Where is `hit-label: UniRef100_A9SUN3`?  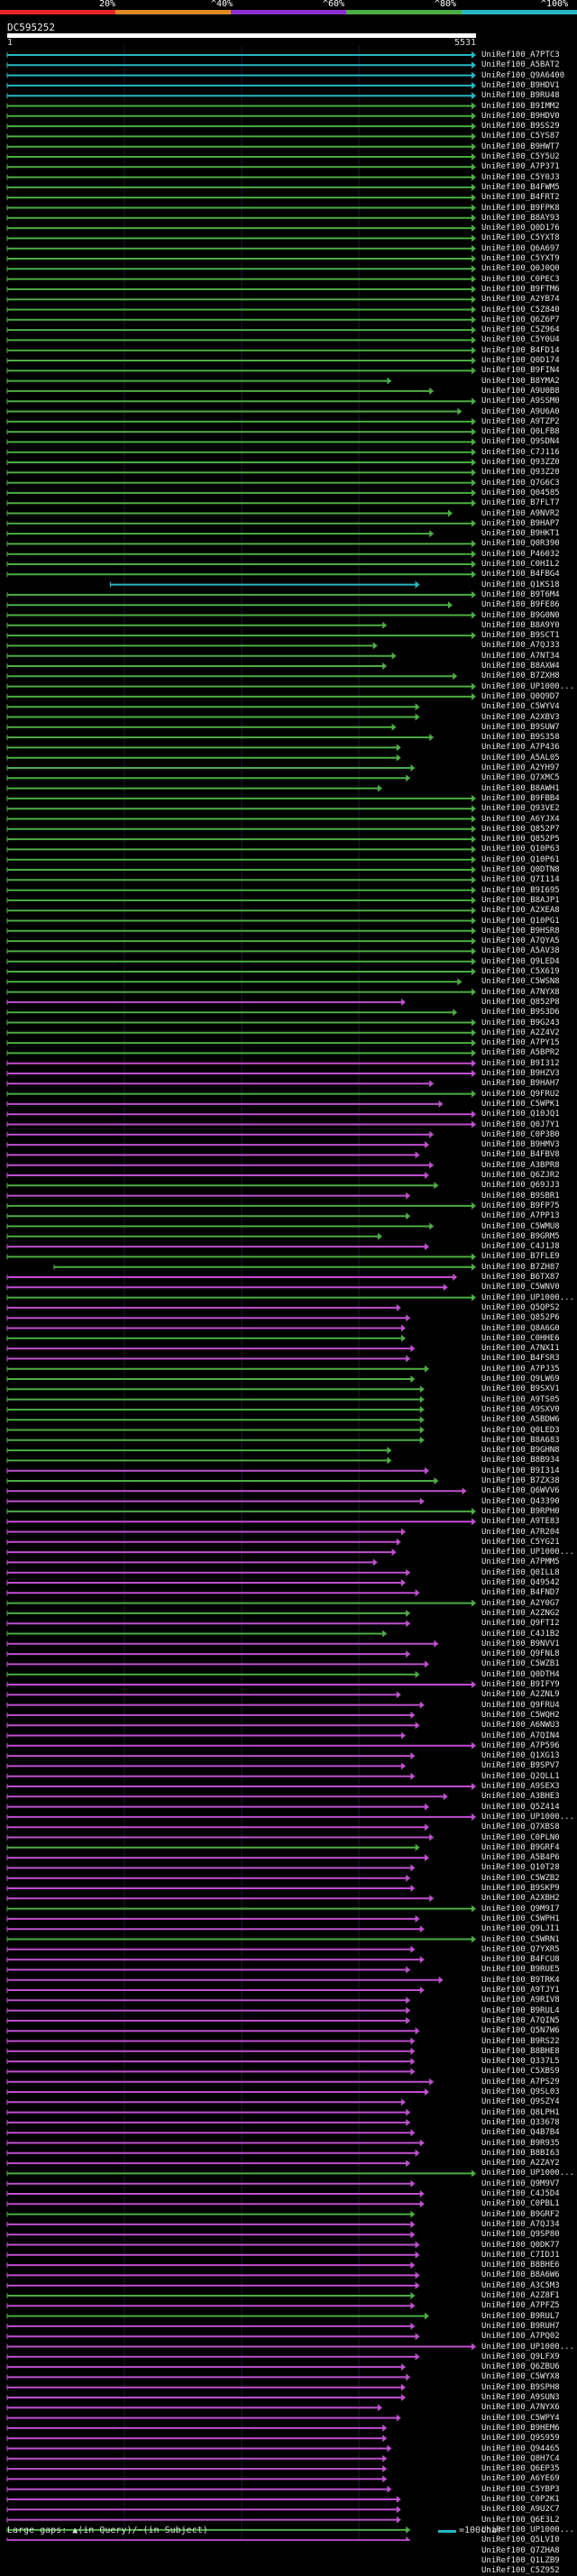
hit-label: UniRef100_A9SUN3 is located at coordinates (520, 2397).